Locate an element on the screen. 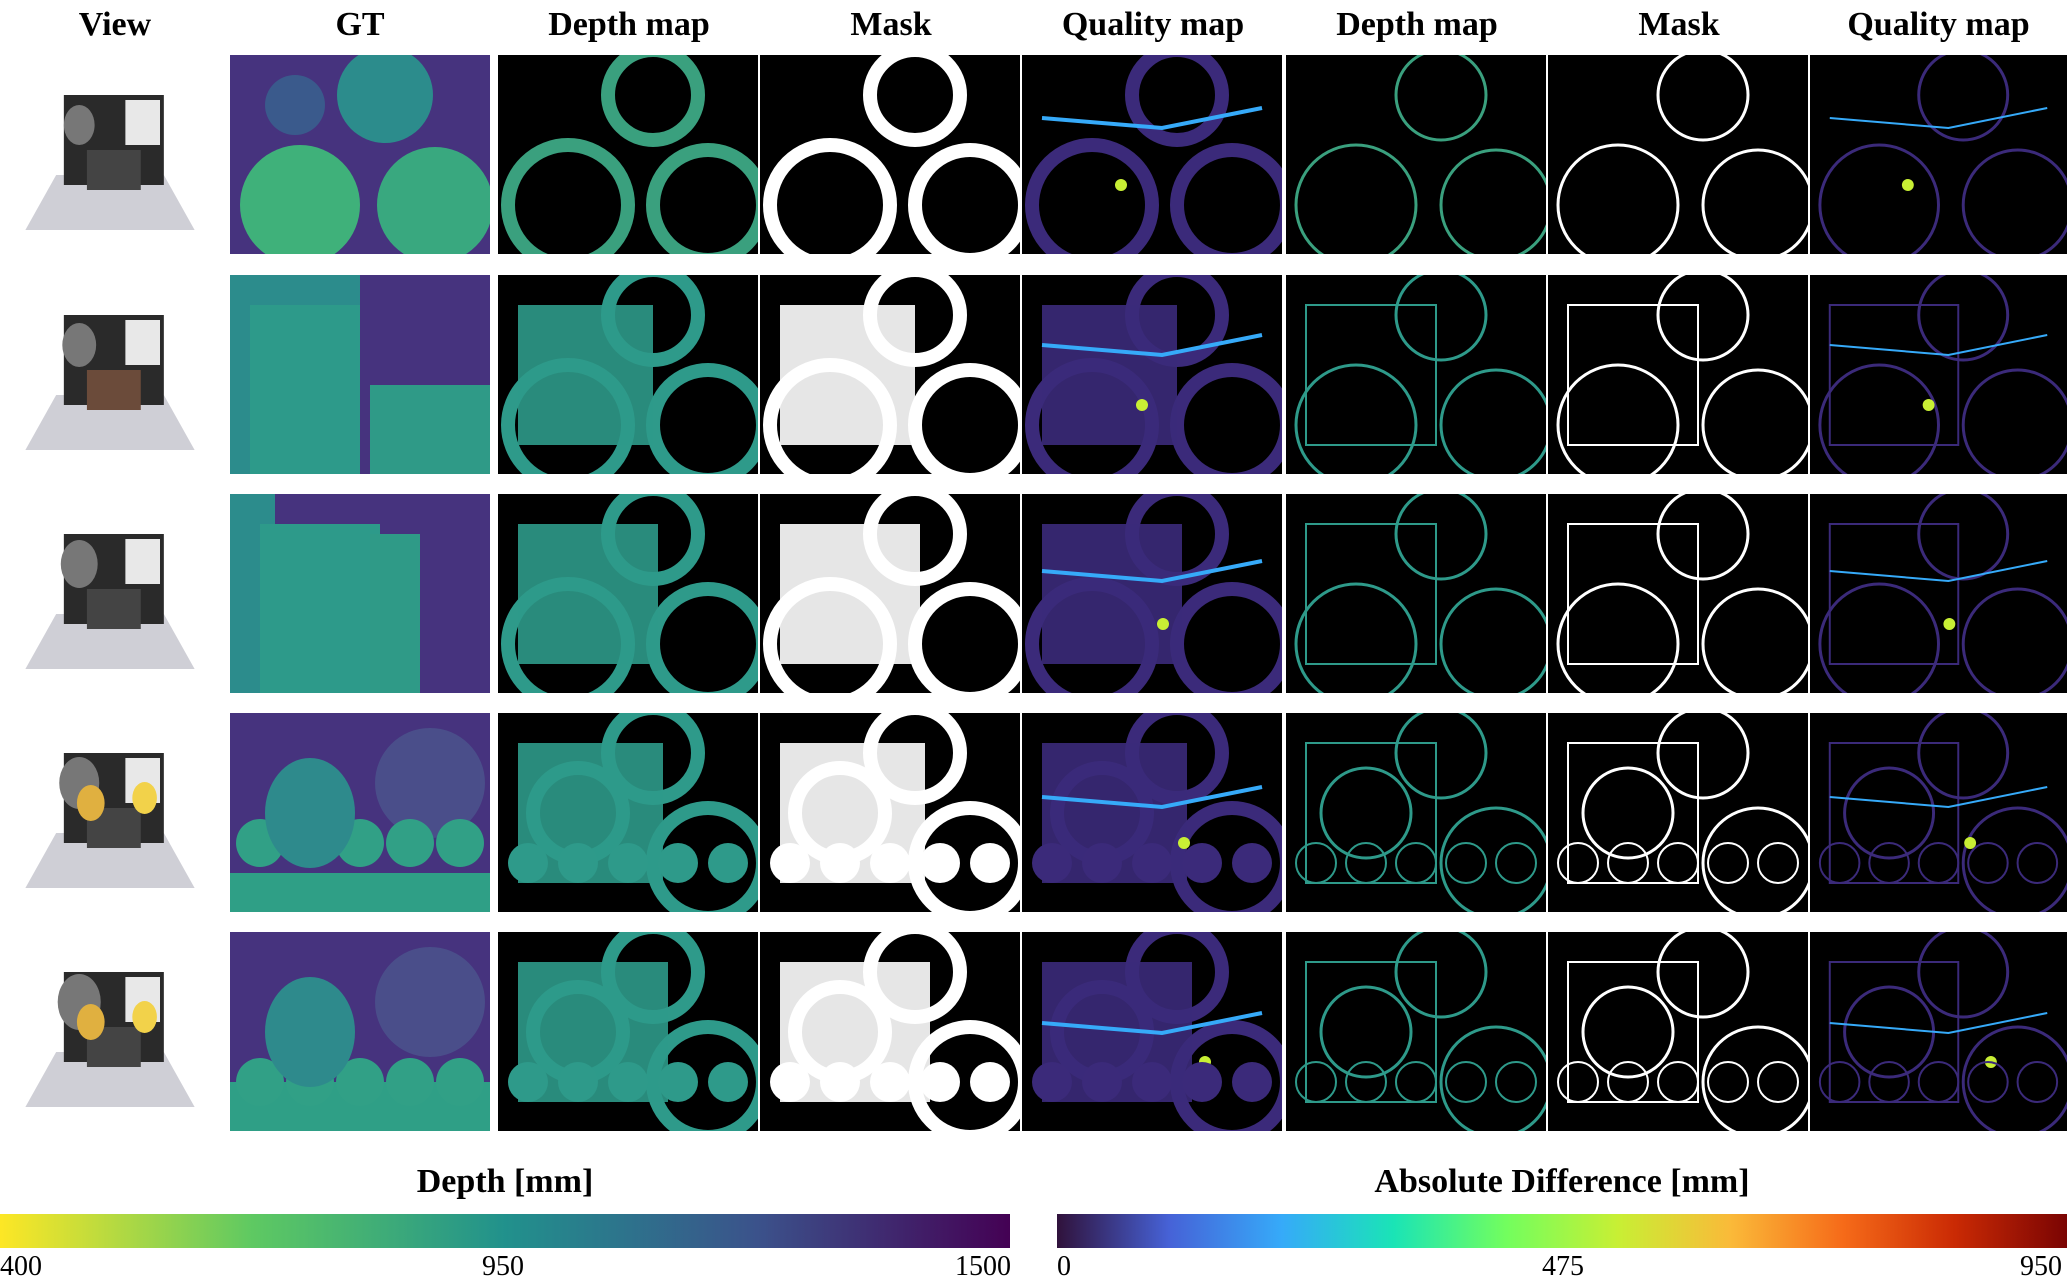  row-4-mask-image is located at coordinates (890, 812).